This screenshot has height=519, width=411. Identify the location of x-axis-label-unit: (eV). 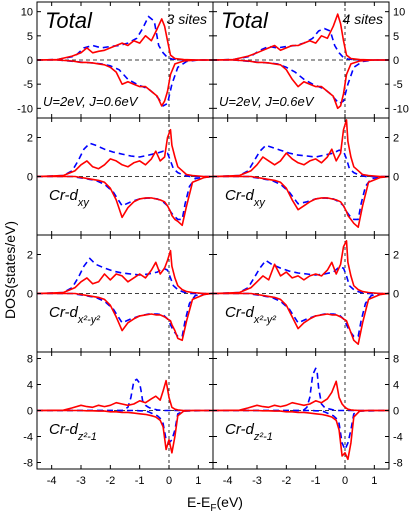
(230, 502).